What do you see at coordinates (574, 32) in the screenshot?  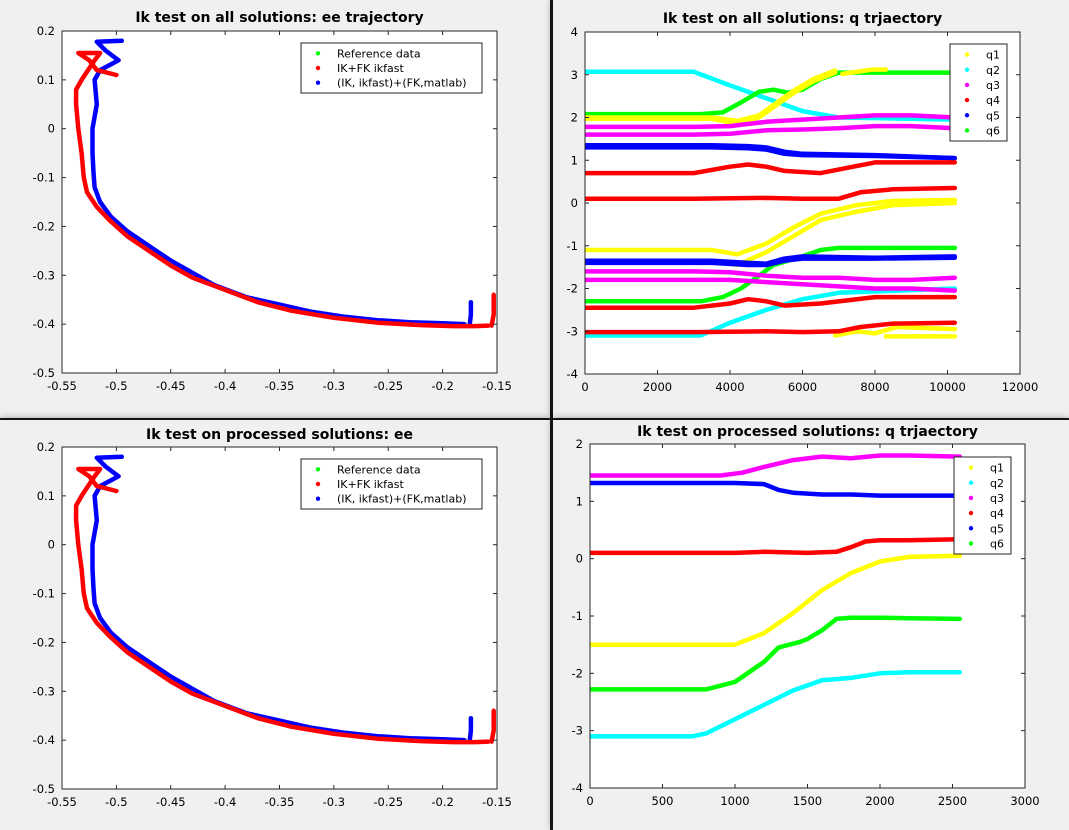 I see `y-tick-label: 4` at bounding box center [574, 32].